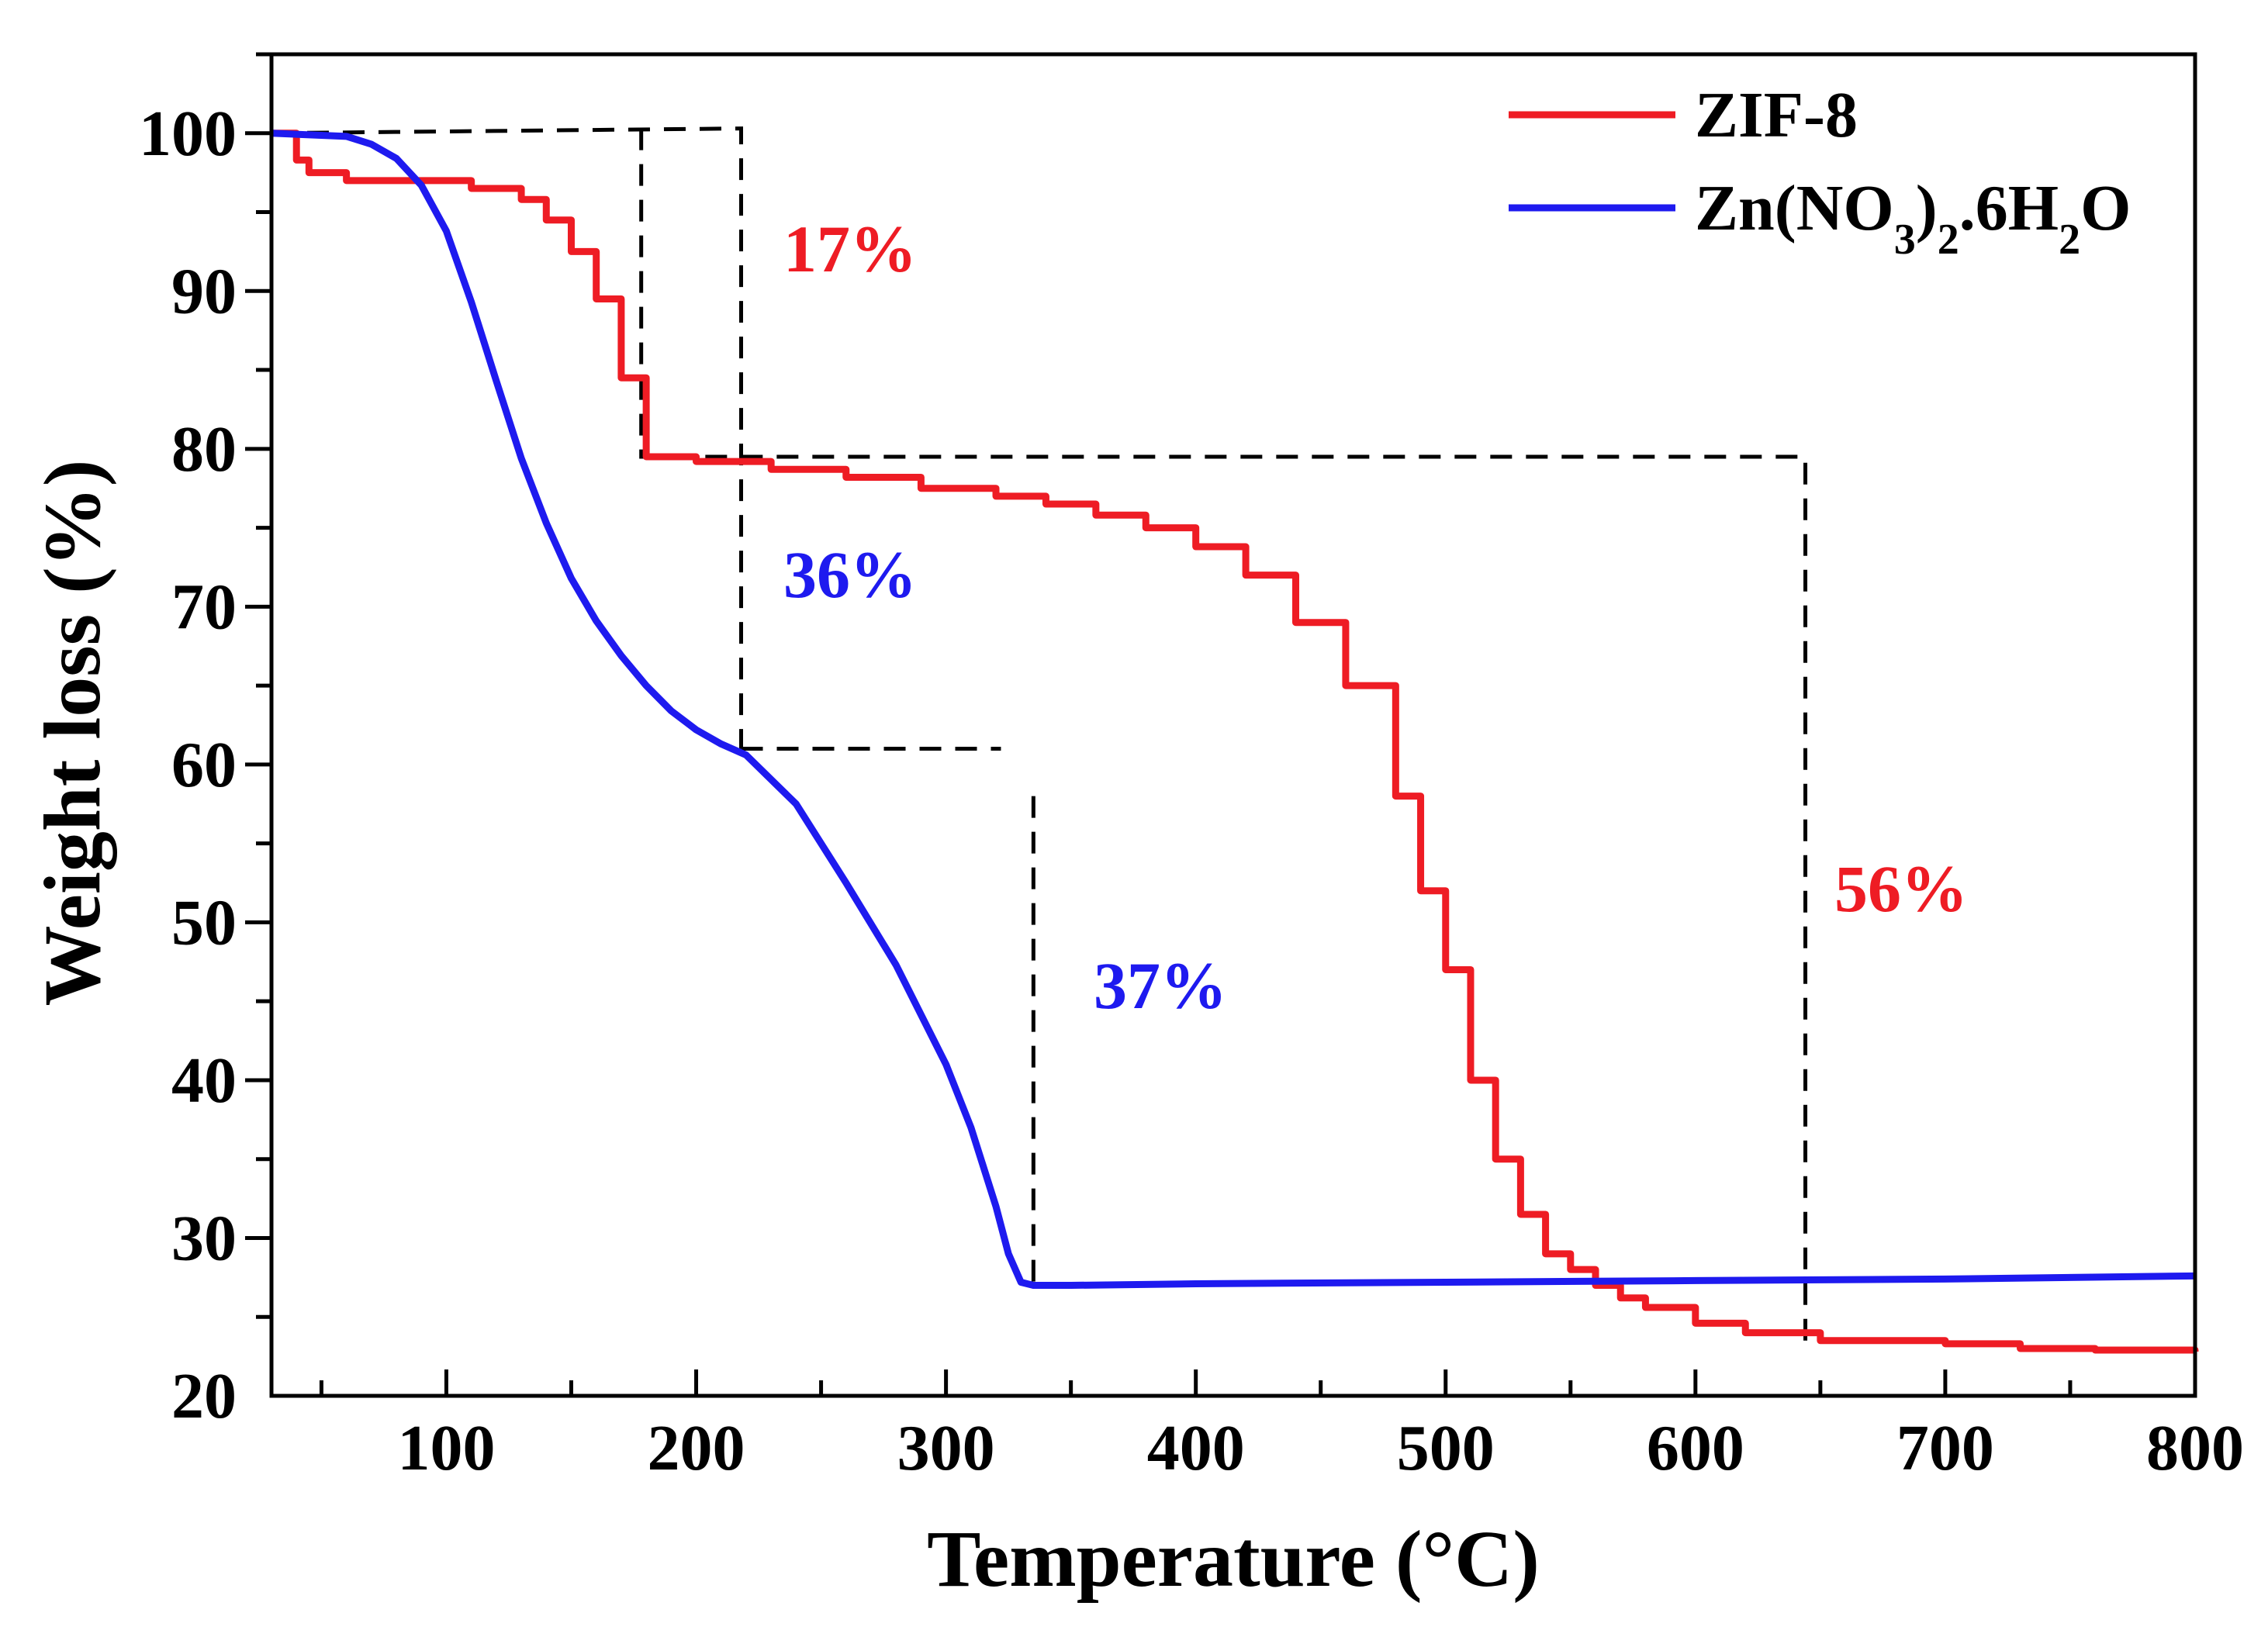  What do you see at coordinates (204, 607) in the screenshot?
I see `y-tick-label: 70` at bounding box center [204, 607].